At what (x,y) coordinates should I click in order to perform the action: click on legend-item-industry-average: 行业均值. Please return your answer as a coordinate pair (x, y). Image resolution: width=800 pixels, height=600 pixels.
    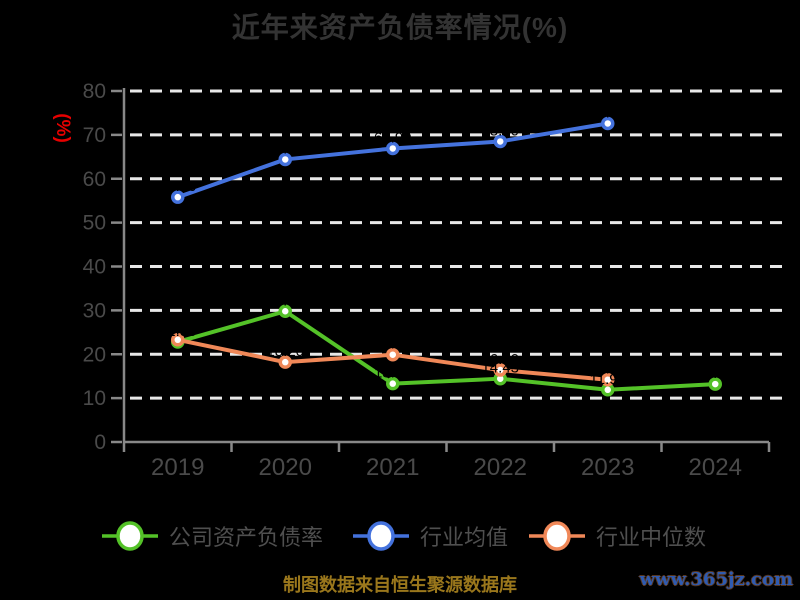
    Looking at the image, I should click on (429, 536).